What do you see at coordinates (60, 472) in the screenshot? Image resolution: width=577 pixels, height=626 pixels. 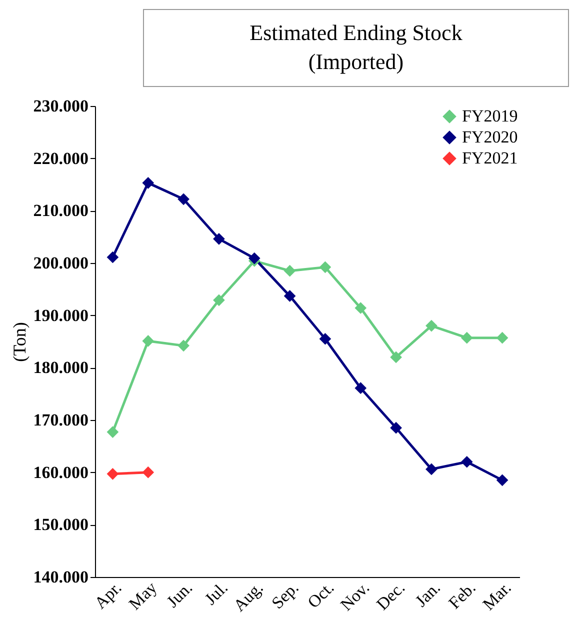 I see `y-tick-label: 160.000` at bounding box center [60, 472].